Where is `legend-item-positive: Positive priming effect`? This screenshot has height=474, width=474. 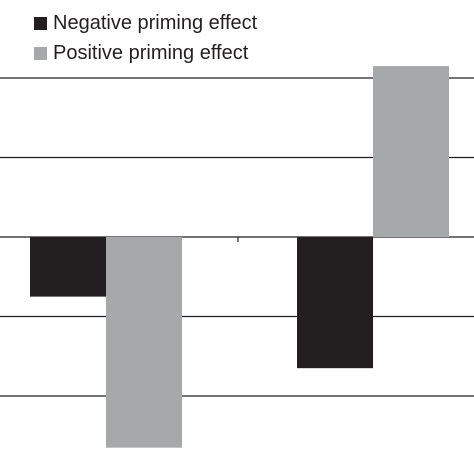 legend-item-positive: Positive priming effect is located at coordinates (145, 53).